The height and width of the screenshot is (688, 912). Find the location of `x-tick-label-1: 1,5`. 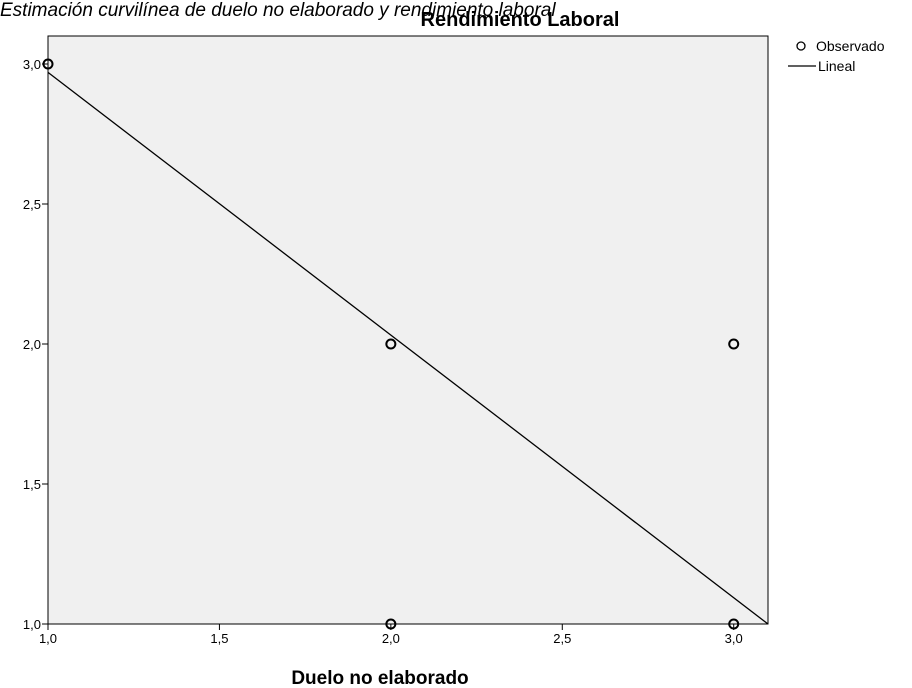

x-tick-label-1: 1,5 is located at coordinates (219, 638).